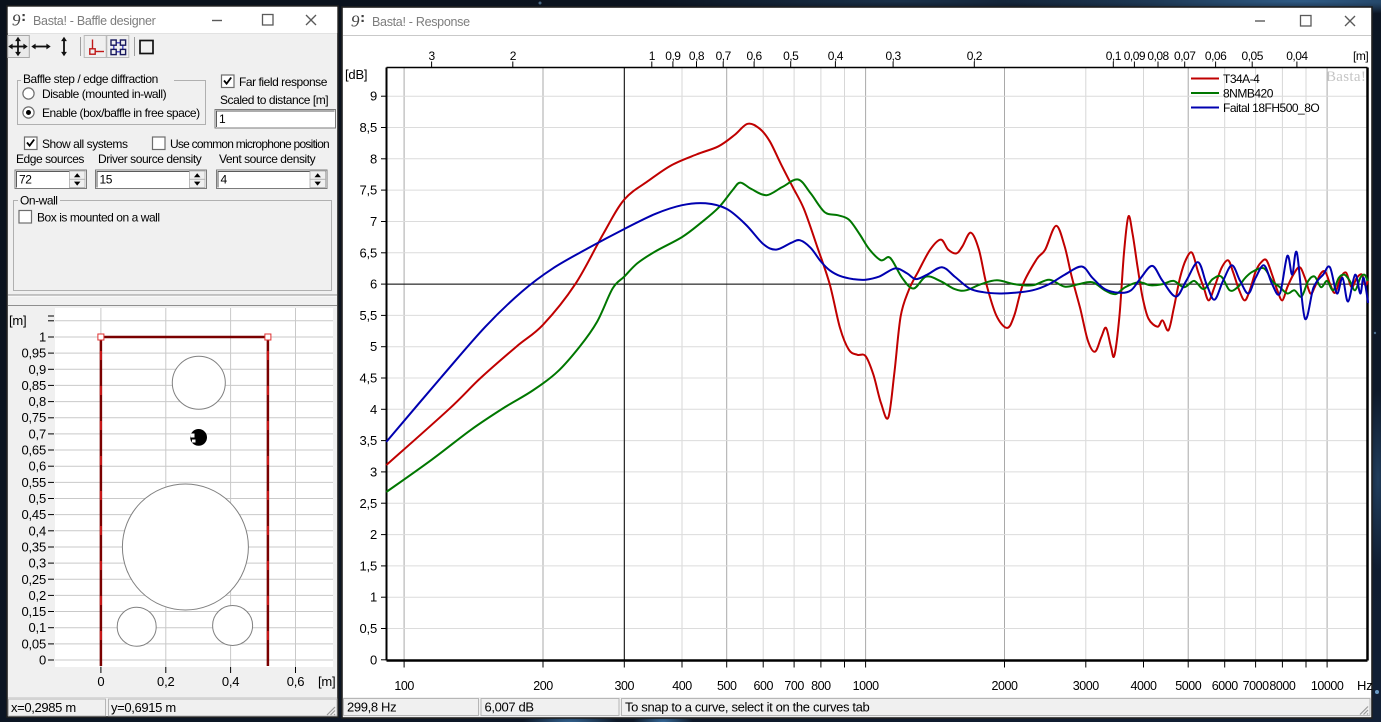 The height and width of the screenshot is (722, 1381). What do you see at coordinates (421, 22) in the screenshot?
I see `svg-text: Basta! - Response` at bounding box center [421, 22].